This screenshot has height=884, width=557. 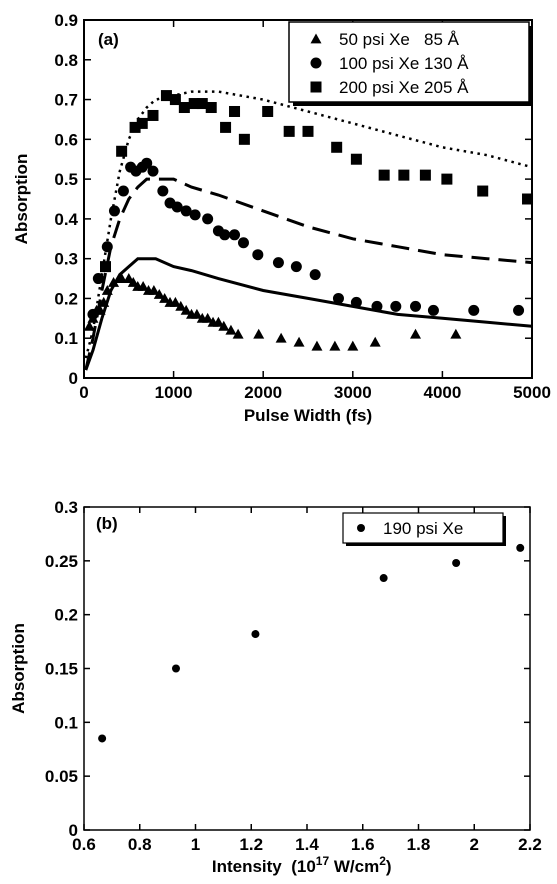 I want to click on panel-b-x-label-close: ), so click(x=389, y=866).